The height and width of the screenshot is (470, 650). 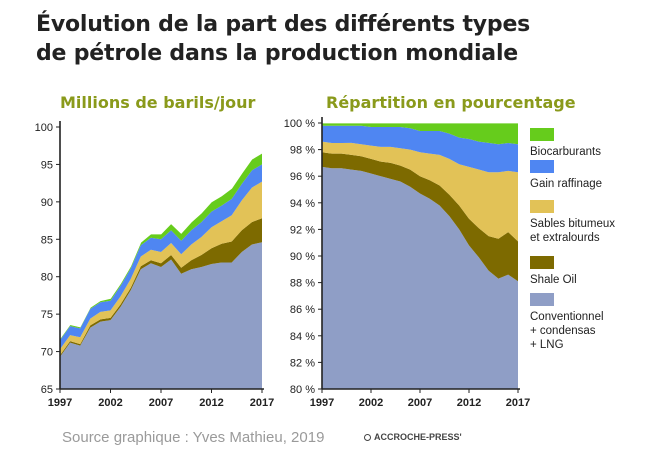 What do you see at coordinates (302, 204) in the screenshot?
I see `right-ytick-label: 94 %` at bounding box center [302, 204].